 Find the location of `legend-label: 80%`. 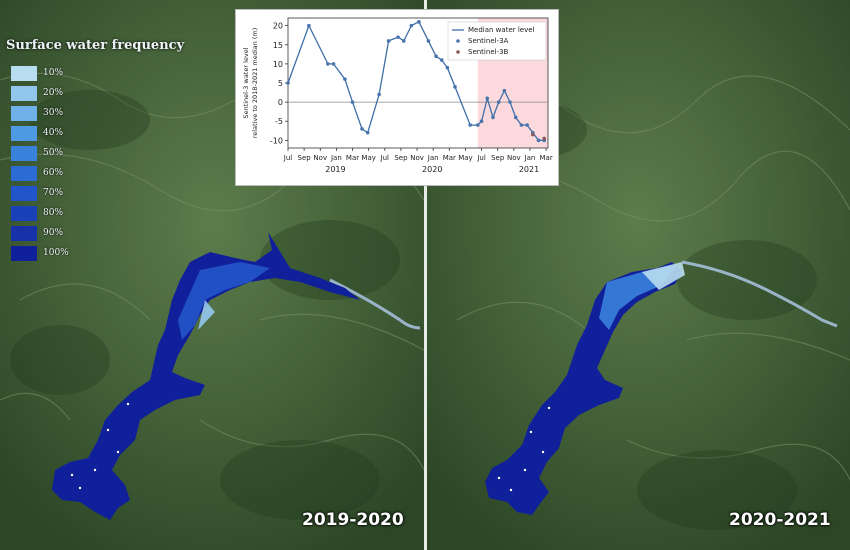

legend-label: 80% is located at coordinates (53, 213).